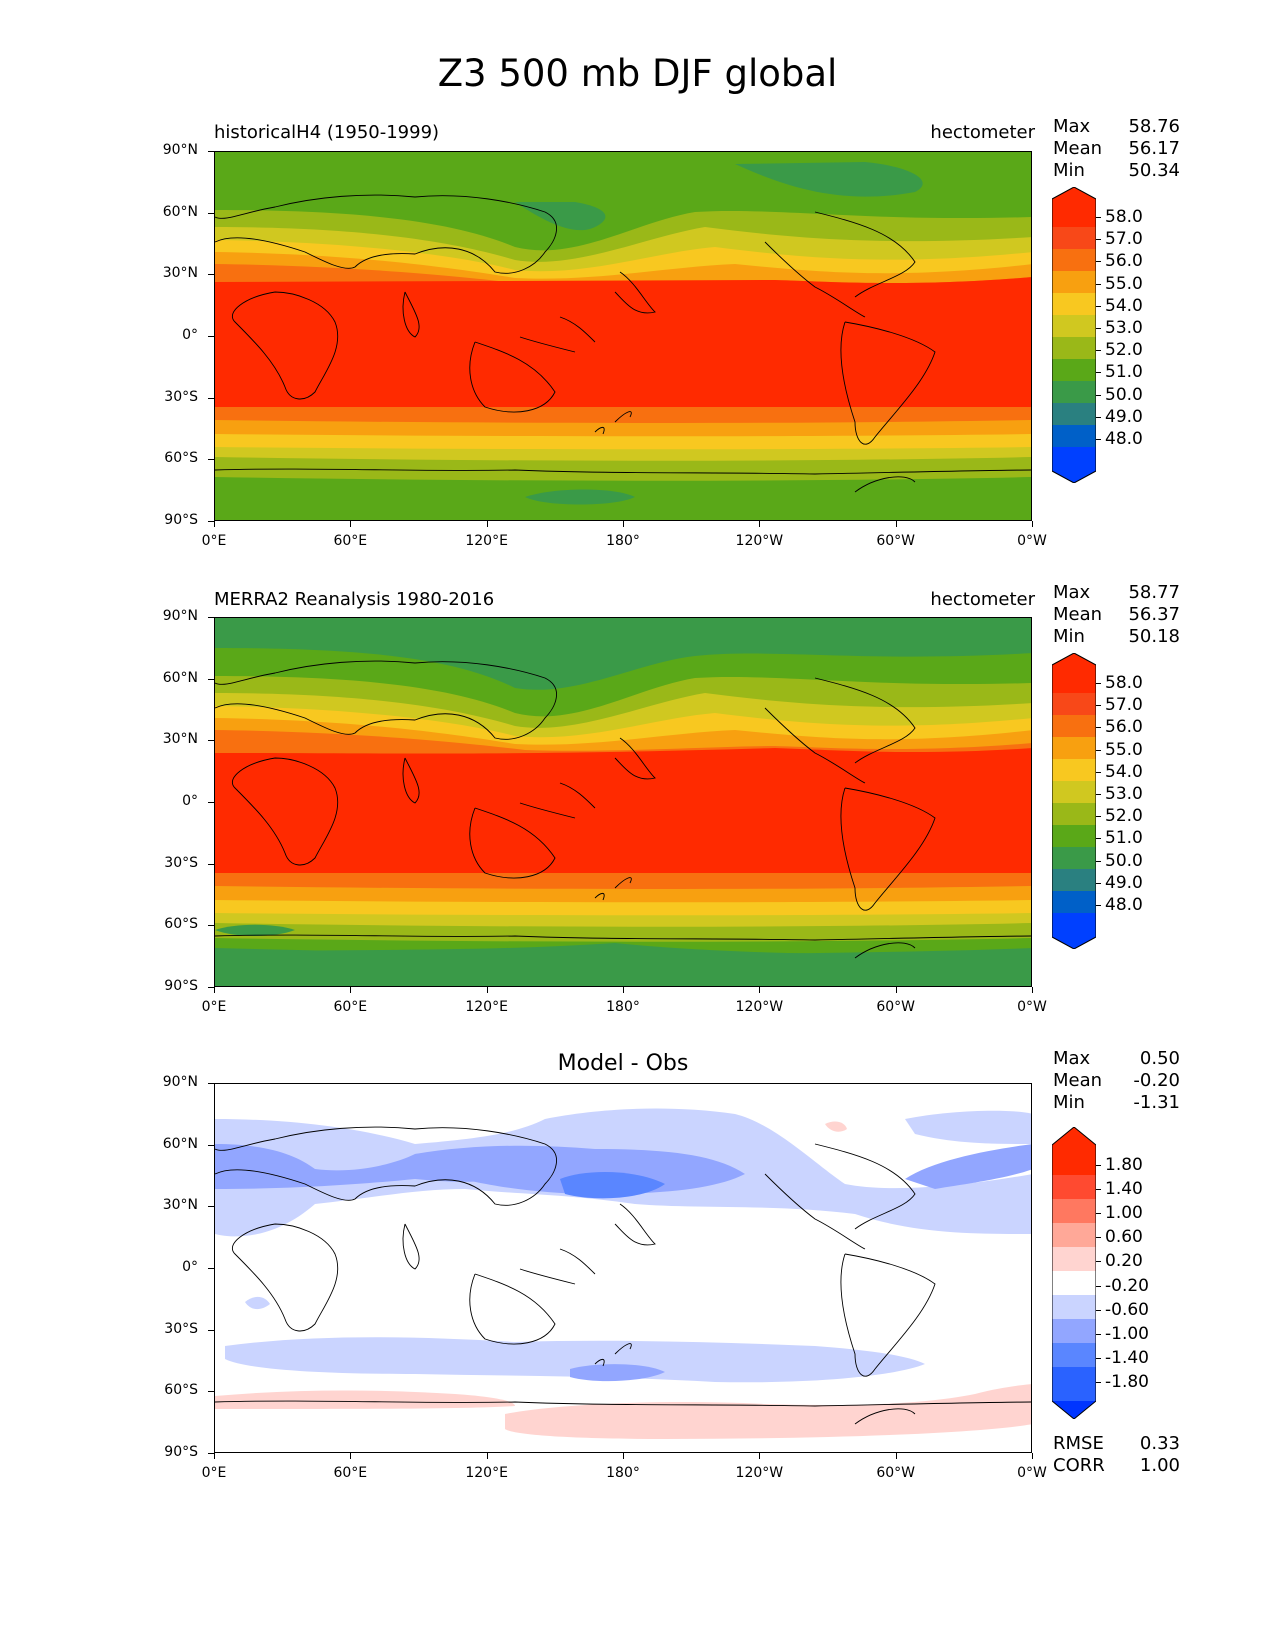 Image resolution: width=1275 pixels, height=1650 pixels. Describe the element at coordinates (836, 1126) in the screenshot. I see `pos-canada` at that location.